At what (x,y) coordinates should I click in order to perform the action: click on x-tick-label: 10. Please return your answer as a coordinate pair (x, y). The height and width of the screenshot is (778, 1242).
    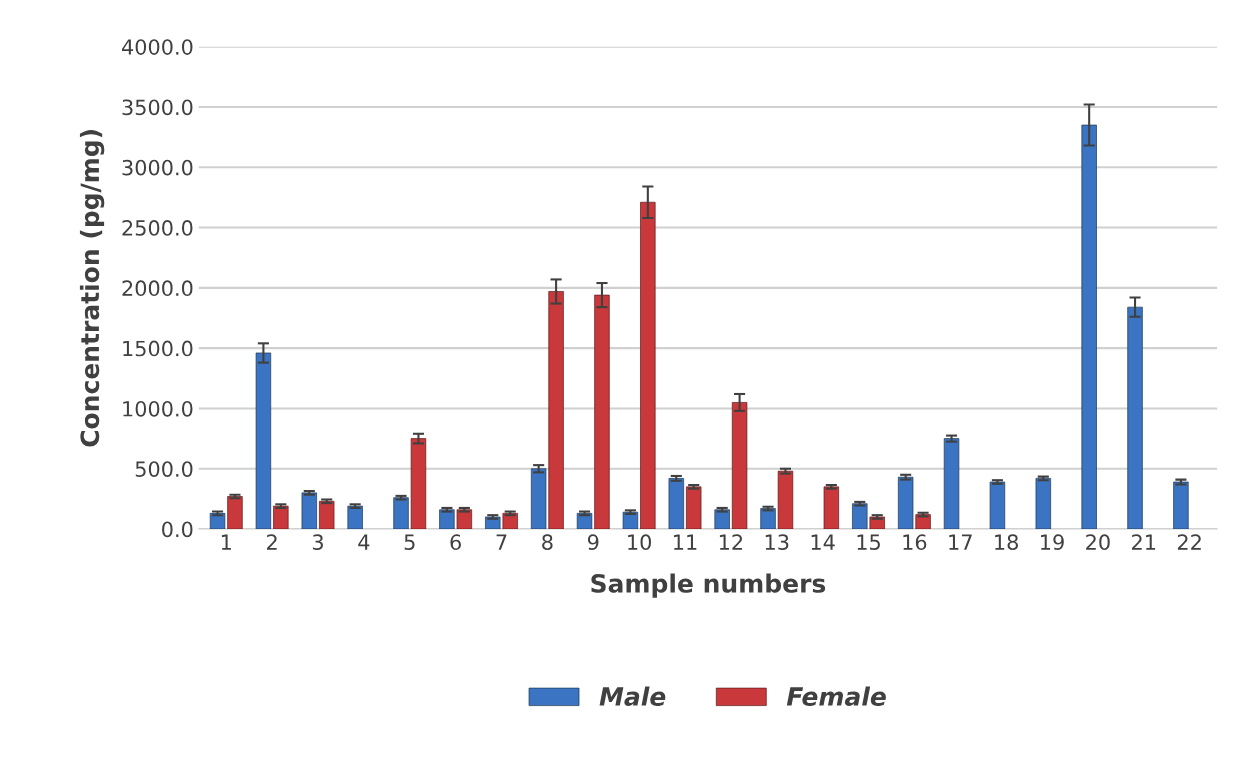
    Looking at the image, I should click on (639, 542).